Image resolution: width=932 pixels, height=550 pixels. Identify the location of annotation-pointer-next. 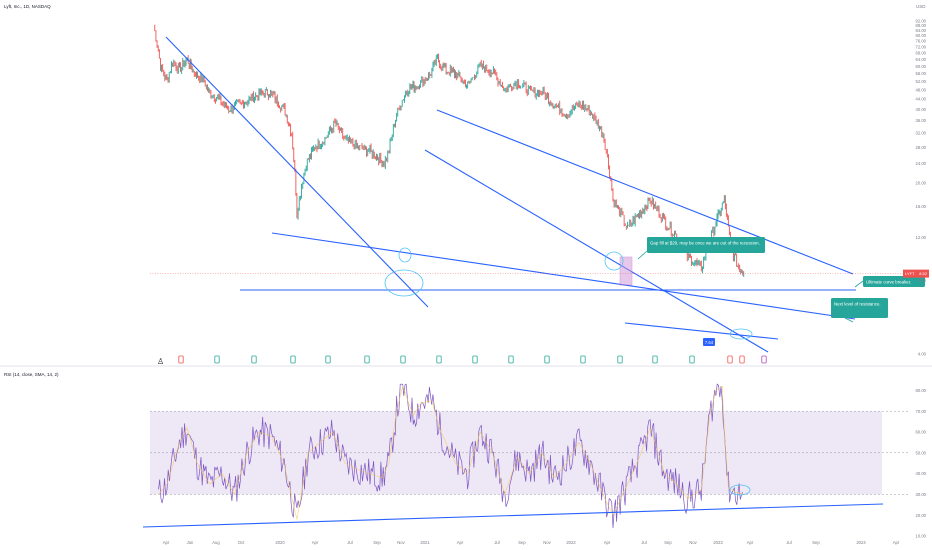
(849, 320).